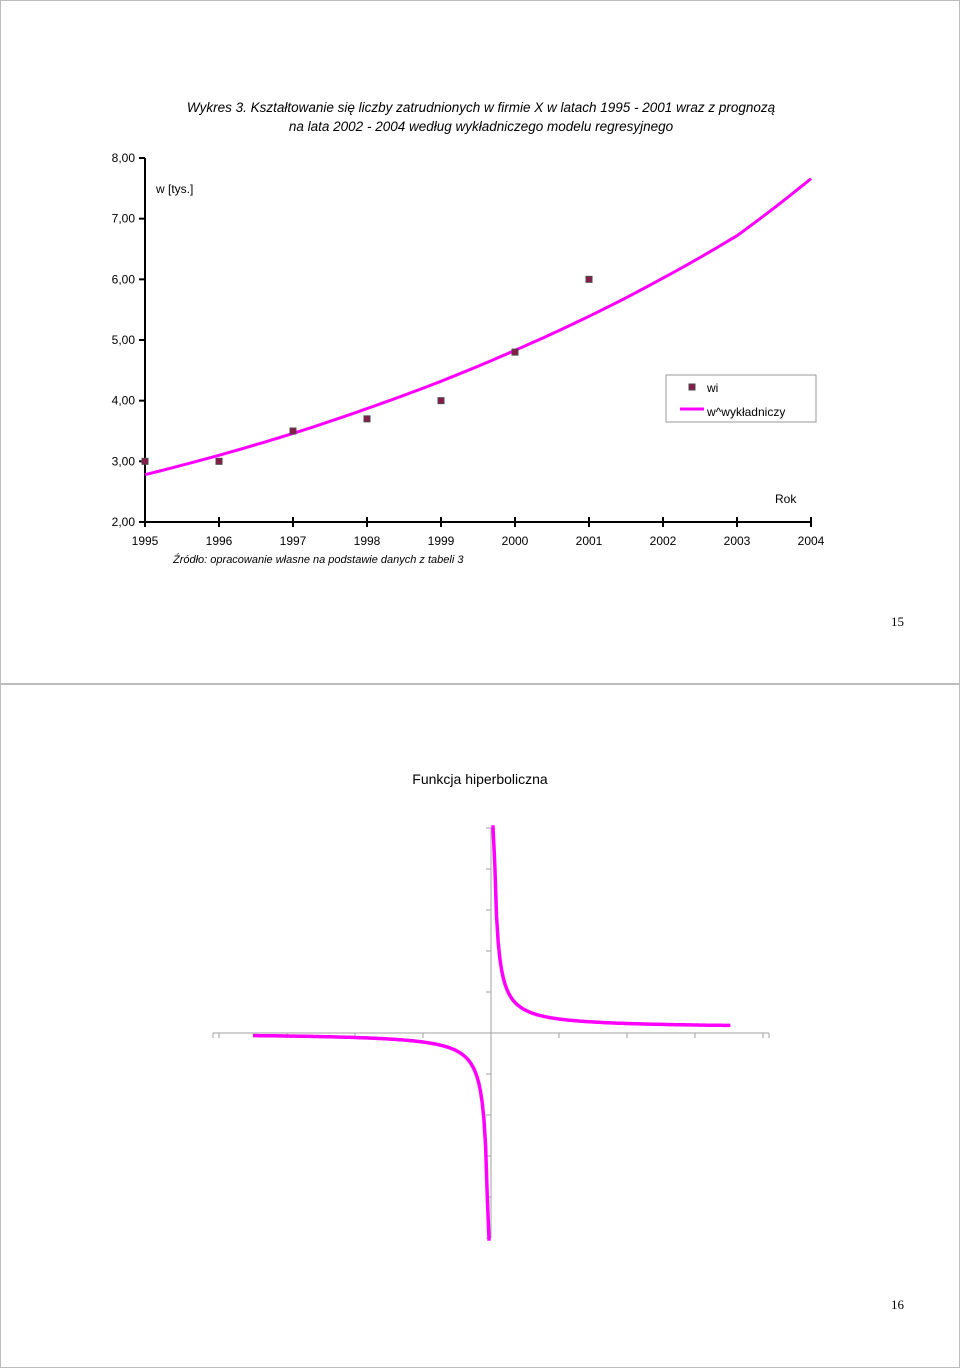 The width and height of the screenshot is (960, 1368). I want to click on legend-box, so click(741, 398).